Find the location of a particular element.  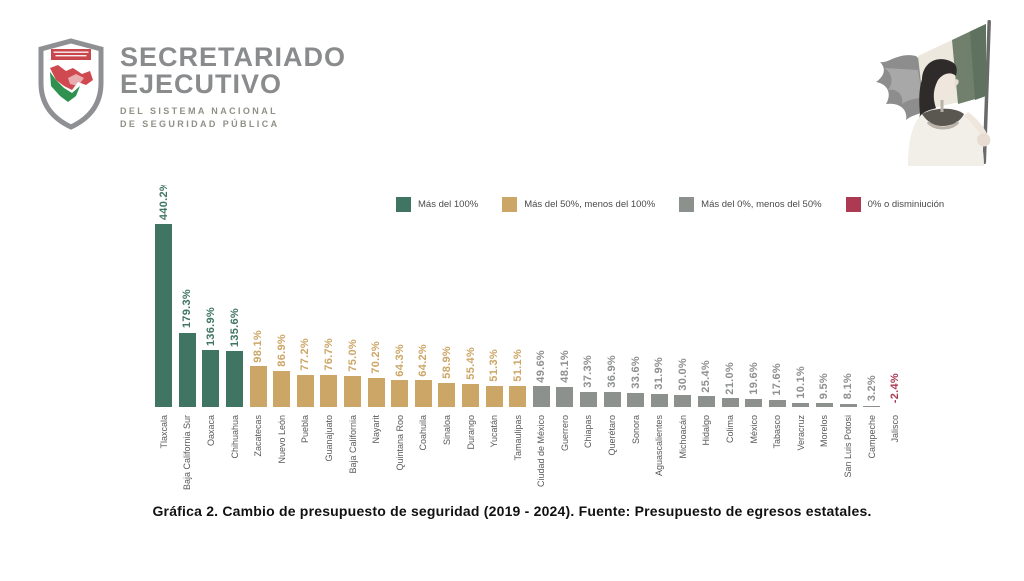

bar-column: 8.1% is located at coordinates (848, 390).